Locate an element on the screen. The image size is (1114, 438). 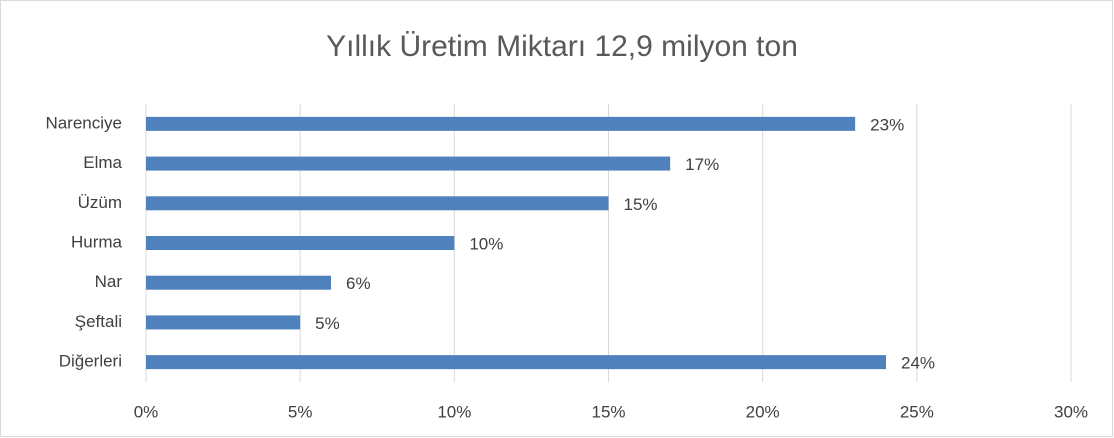
data-label: 23% is located at coordinates (887, 124).